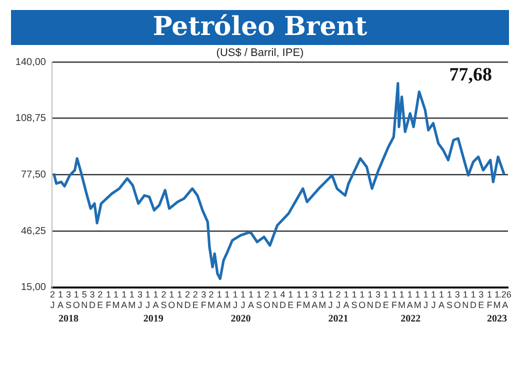 The height and width of the screenshot is (375, 520). What do you see at coordinates (33, 231) in the screenshot?
I see `y-tick-label: 46,25` at bounding box center [33, 231].